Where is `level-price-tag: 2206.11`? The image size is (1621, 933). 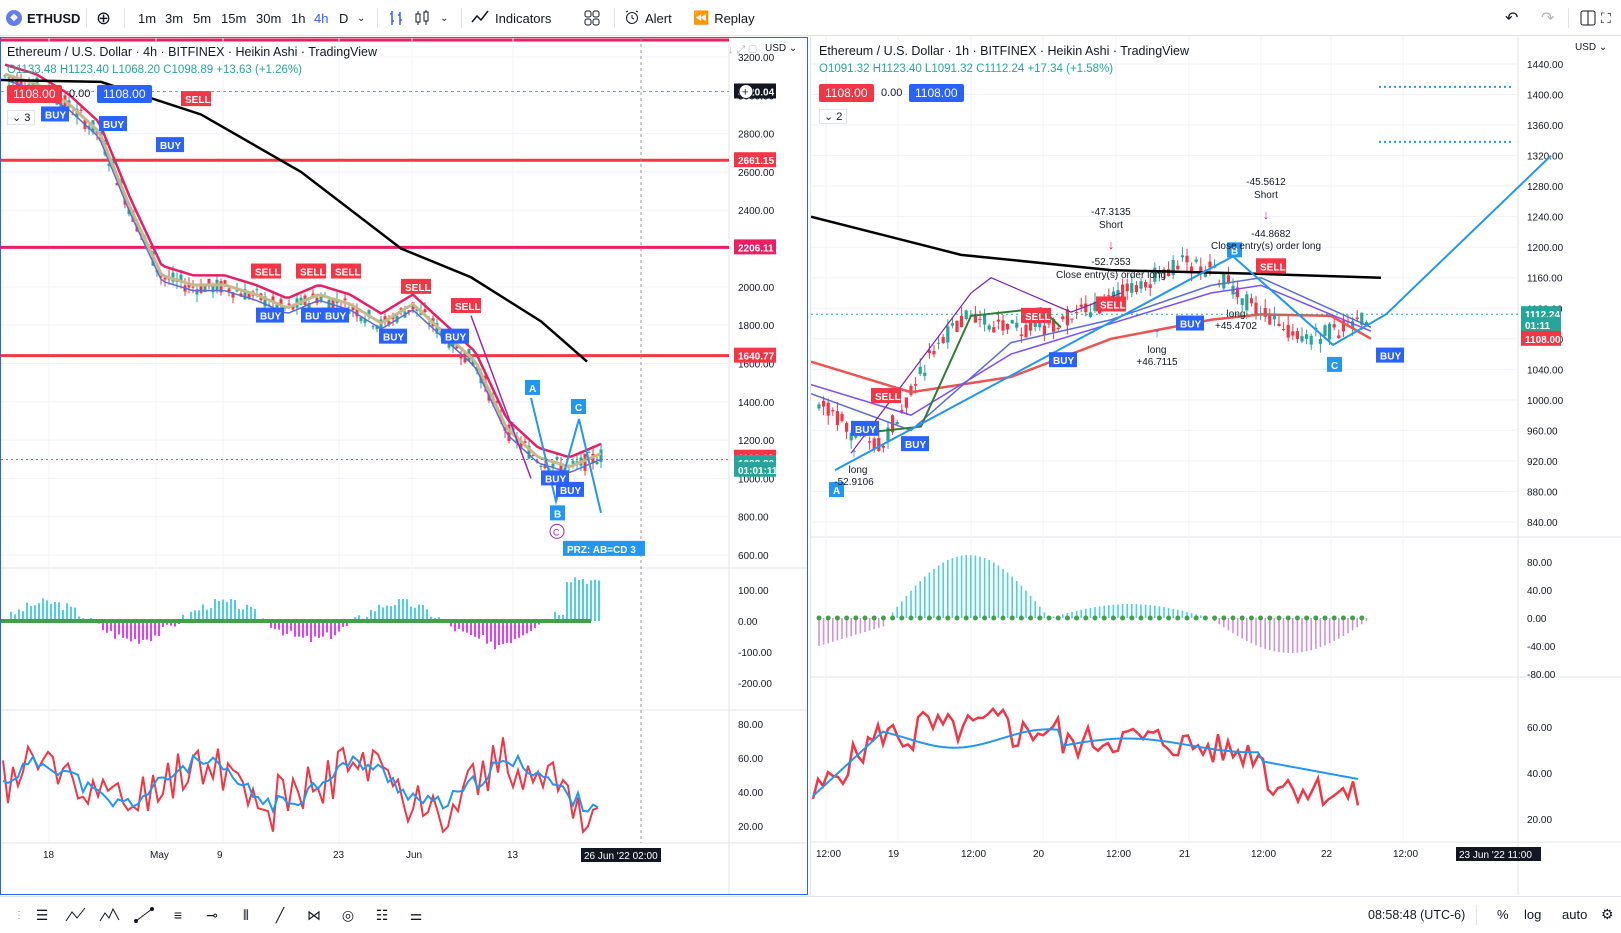 level-price-tag: 2206.11 is located at coordinates (756, 248).